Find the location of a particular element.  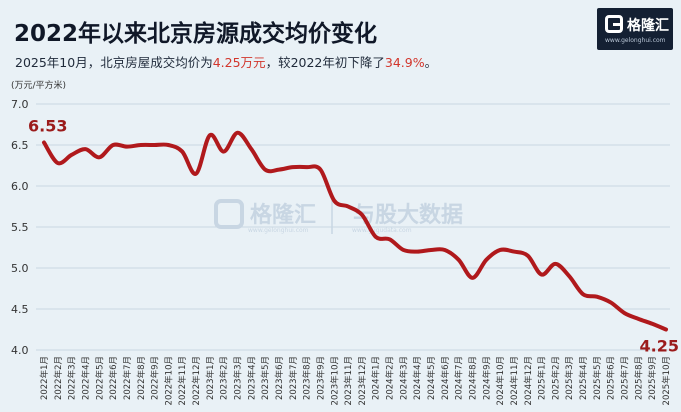

y-axis-ticks: 4.0 4.5 5.0 5.5 6.0 6.5 7.0 is located at coordinates (20, 227).